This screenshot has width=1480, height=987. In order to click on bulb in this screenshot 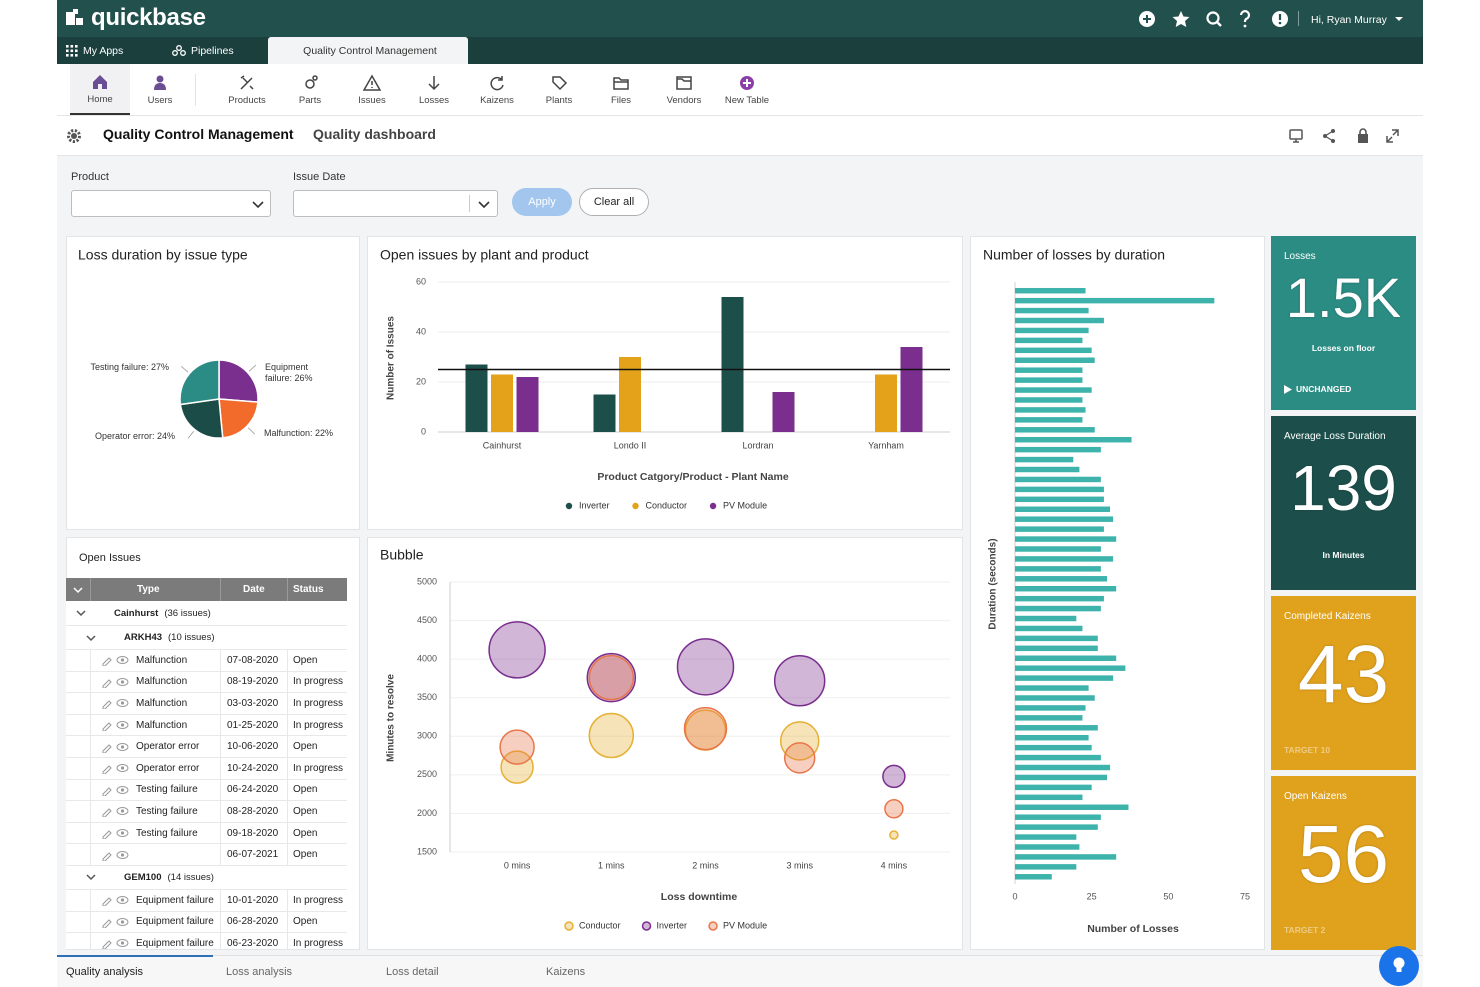, I will do `click(1399, 963)`.